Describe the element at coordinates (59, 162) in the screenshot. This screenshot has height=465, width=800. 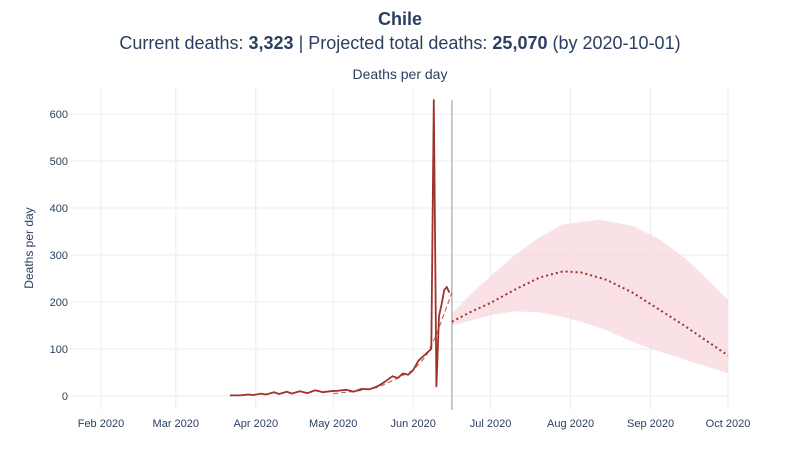
I see `y-tick-label: 500` at that location.